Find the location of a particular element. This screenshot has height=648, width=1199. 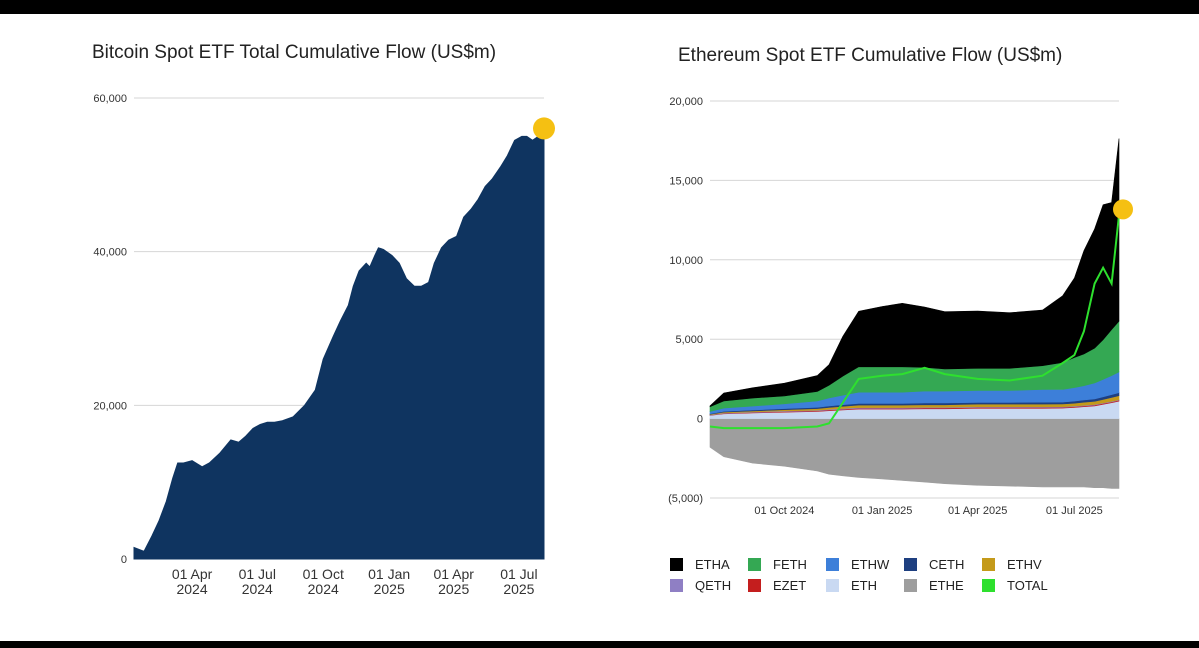

legend-label-ethw: ETHW is located at coordinates (870, 564).